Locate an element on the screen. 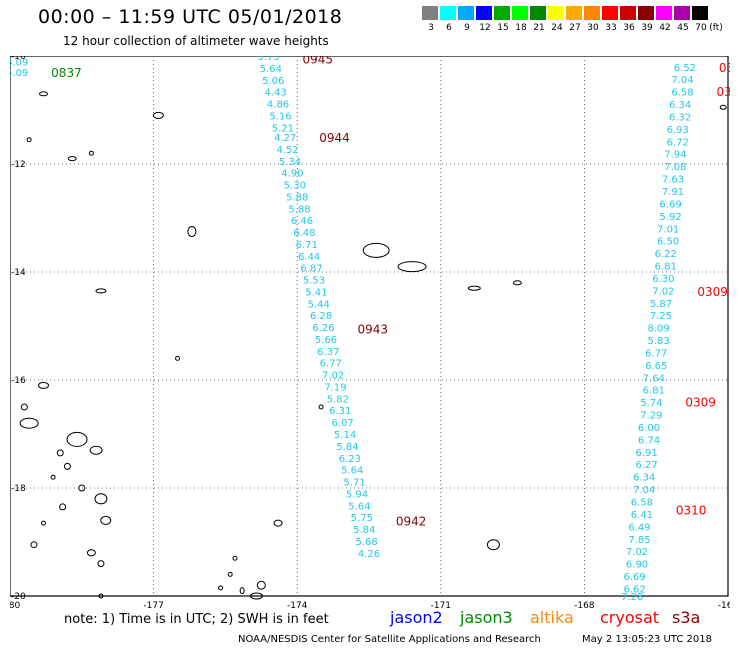 Image resolution: width=740 pixels, height=650 pixels. track-time-label: 0310 is located at coordinates (691, 511).